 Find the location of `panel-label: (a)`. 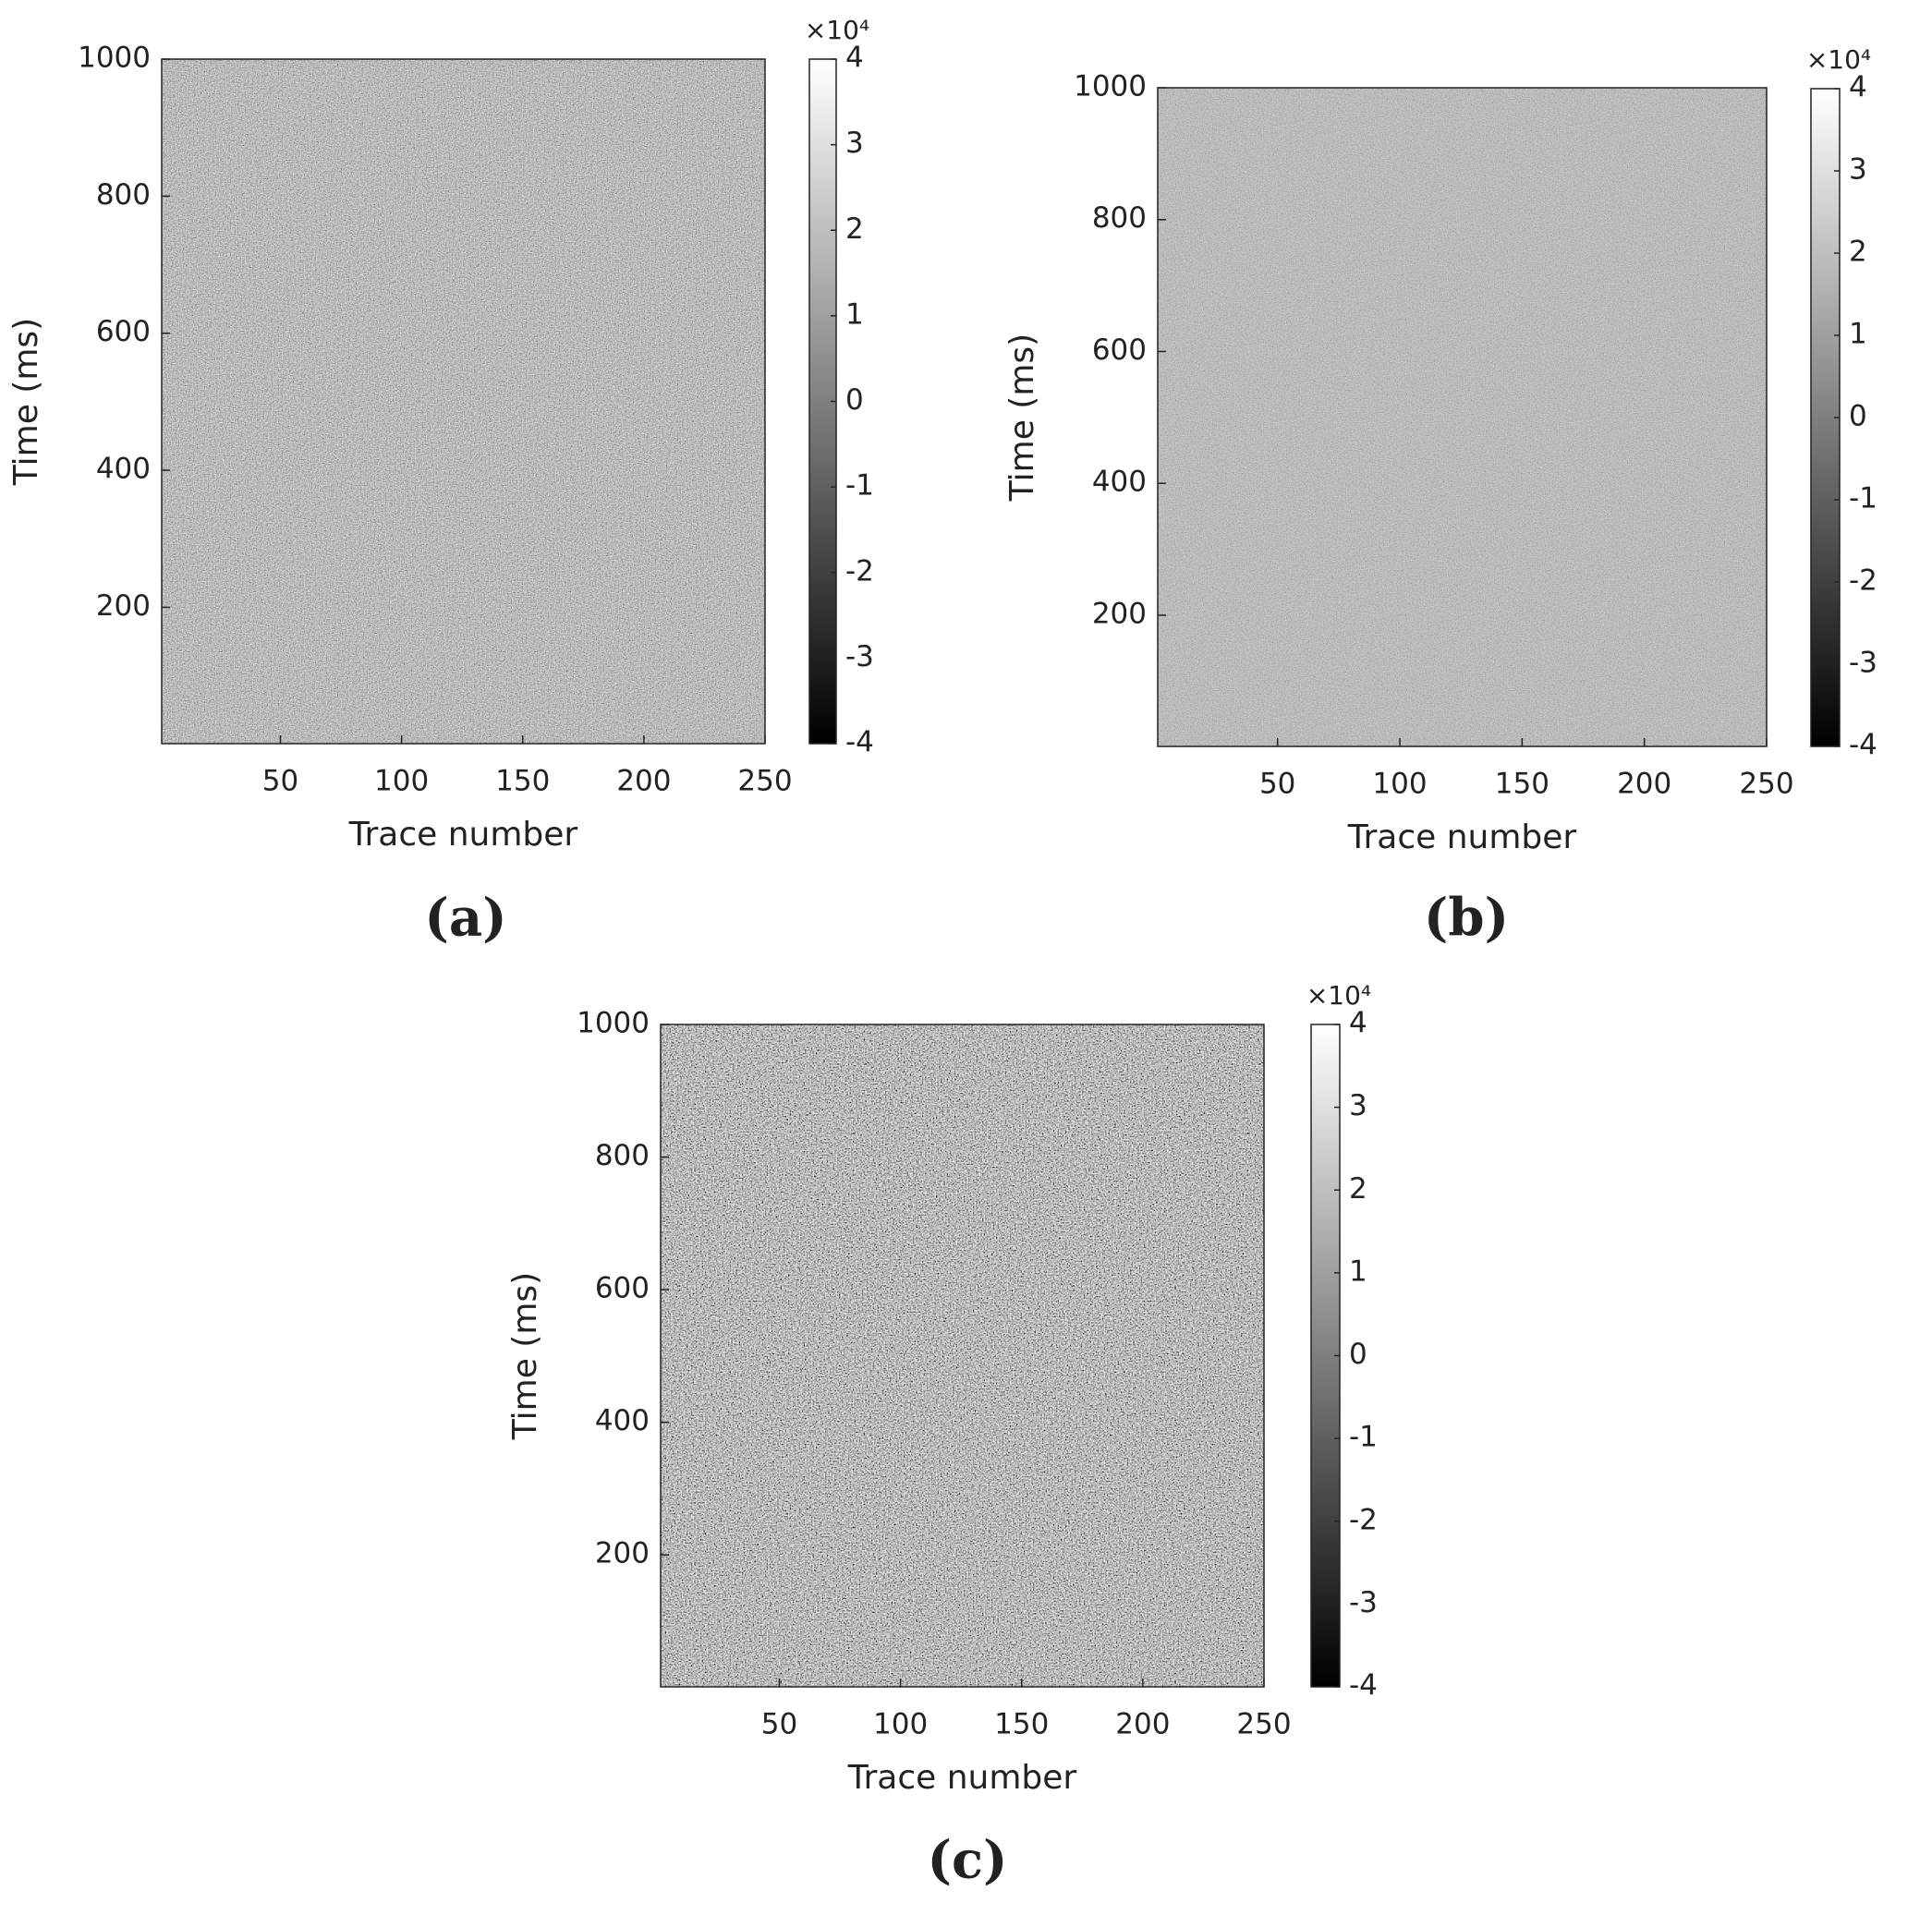

panel-label: (a) is located at coordinates (465, 918).